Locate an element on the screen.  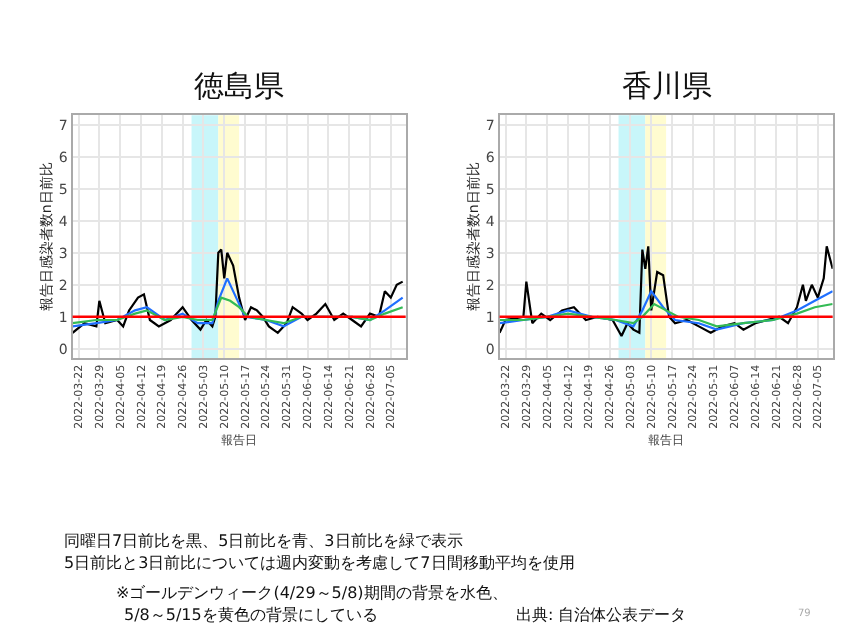
text: 5/8～5/15を黄色の背景にしている is located at coordinates (251, 615).